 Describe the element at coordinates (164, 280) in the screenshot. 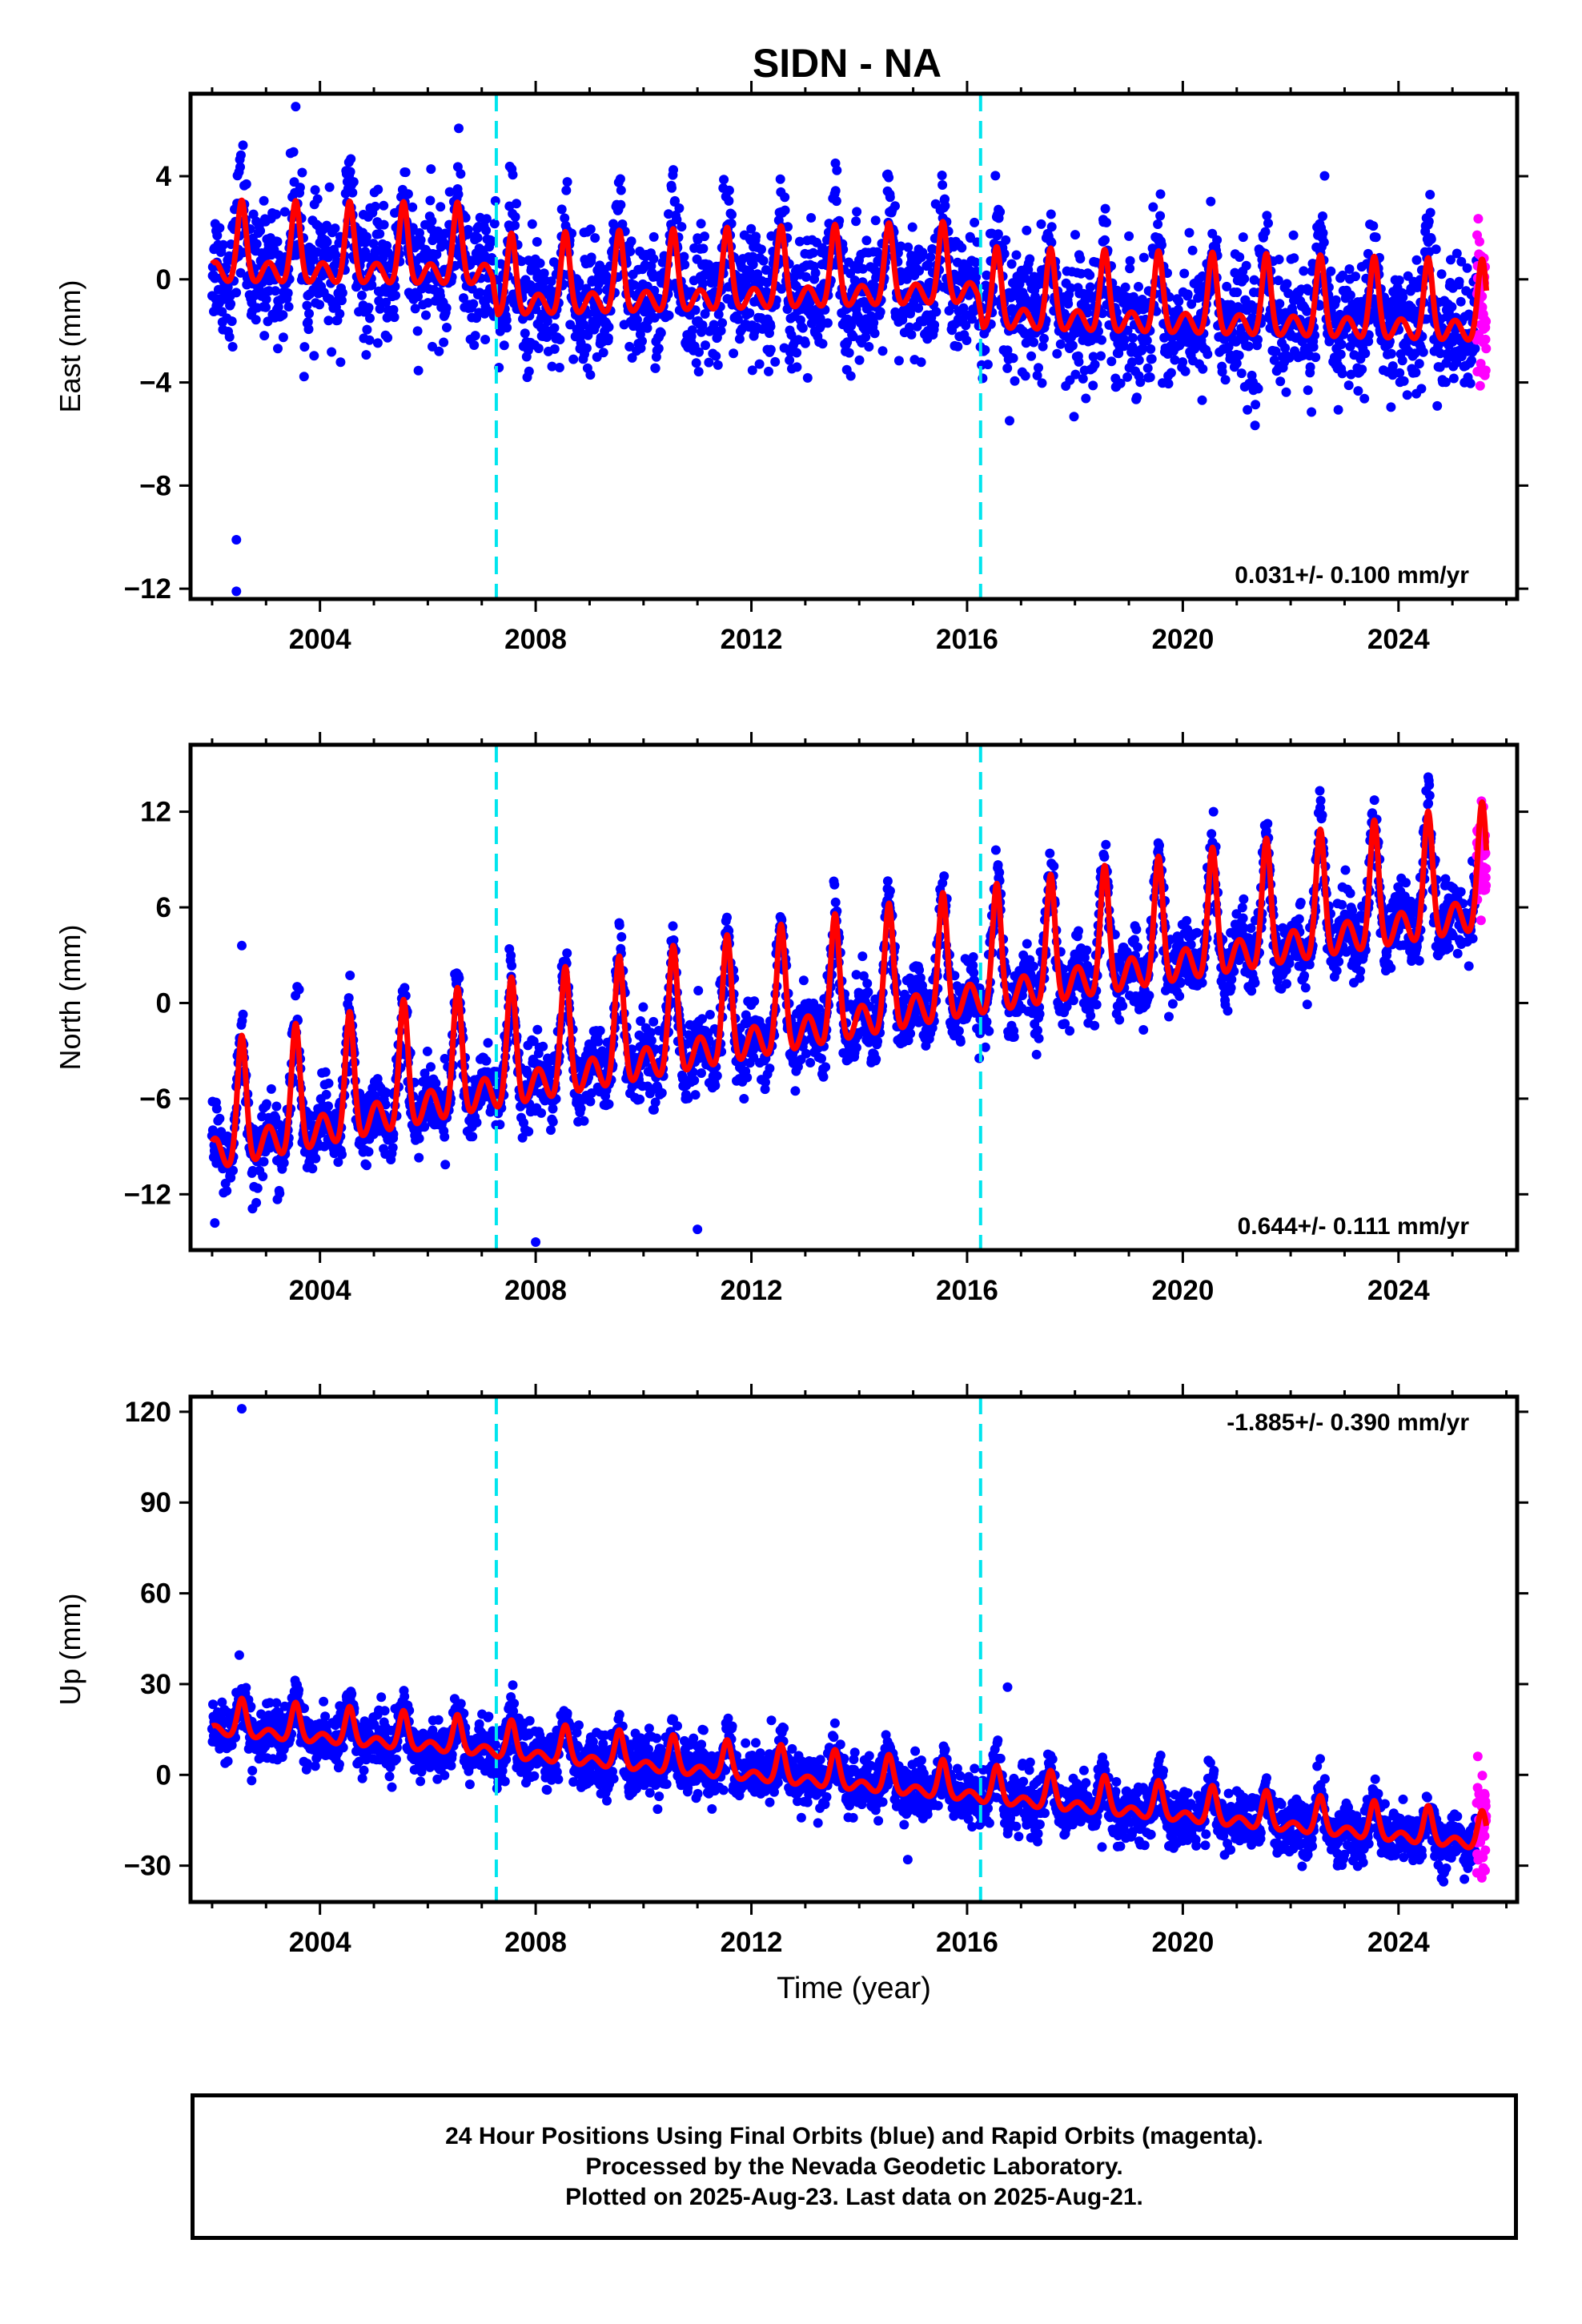

I see `y-tick-label: 0` at that location.